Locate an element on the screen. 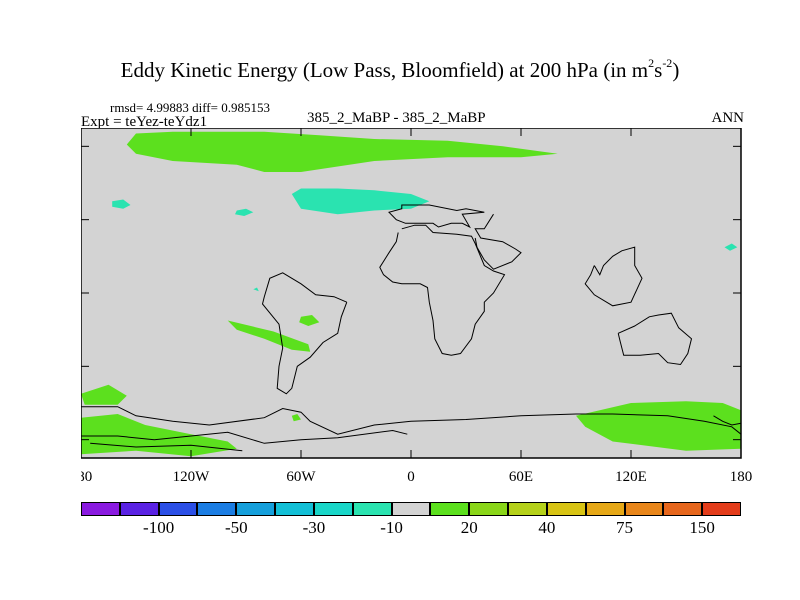 The height and width of the screenshot is (600, 800). colorbar-label: -30 is located at coordinates (314, 527).